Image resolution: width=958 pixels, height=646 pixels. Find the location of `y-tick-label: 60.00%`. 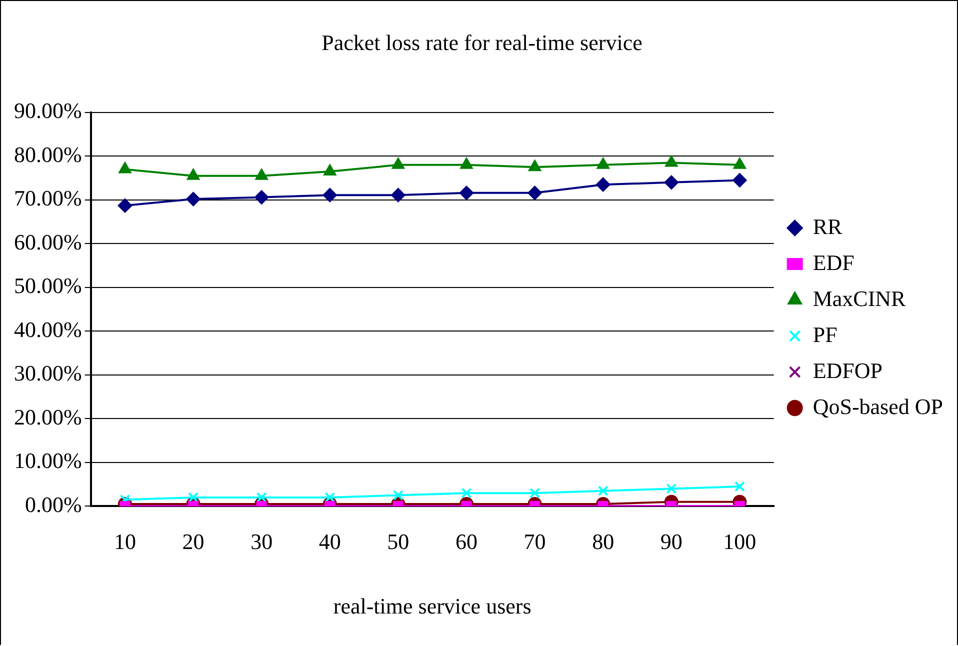

y-tick-label: 60.00% is located at coordinates (48, 241).